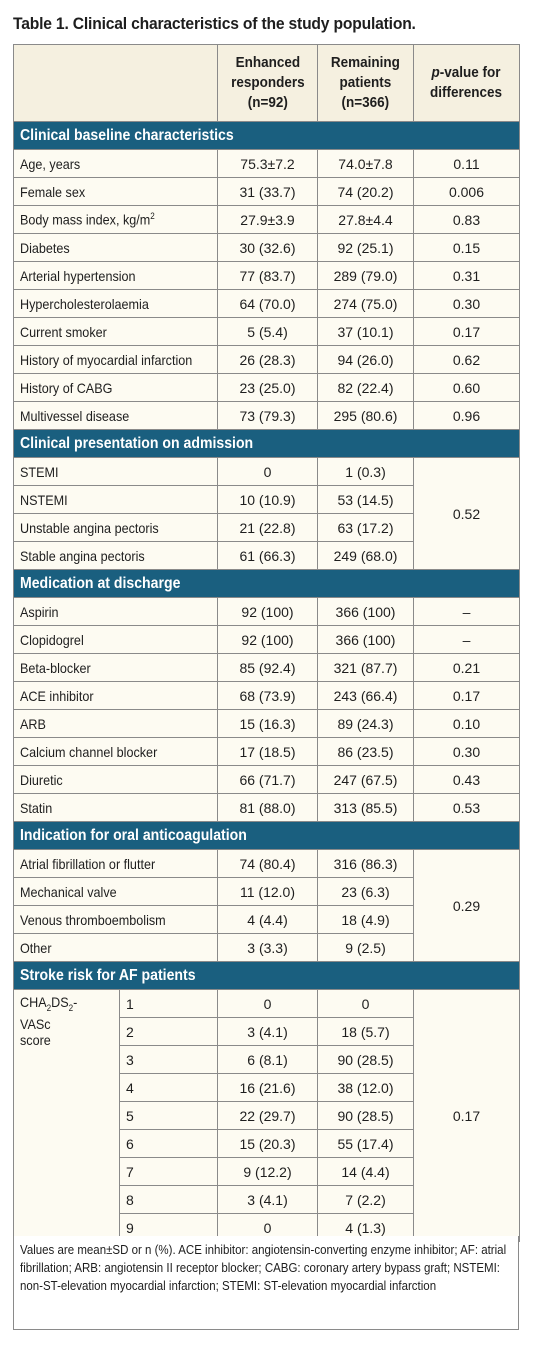  I want to click on table-cell: Atrial fibrillation or flutter, so click(115, 863).